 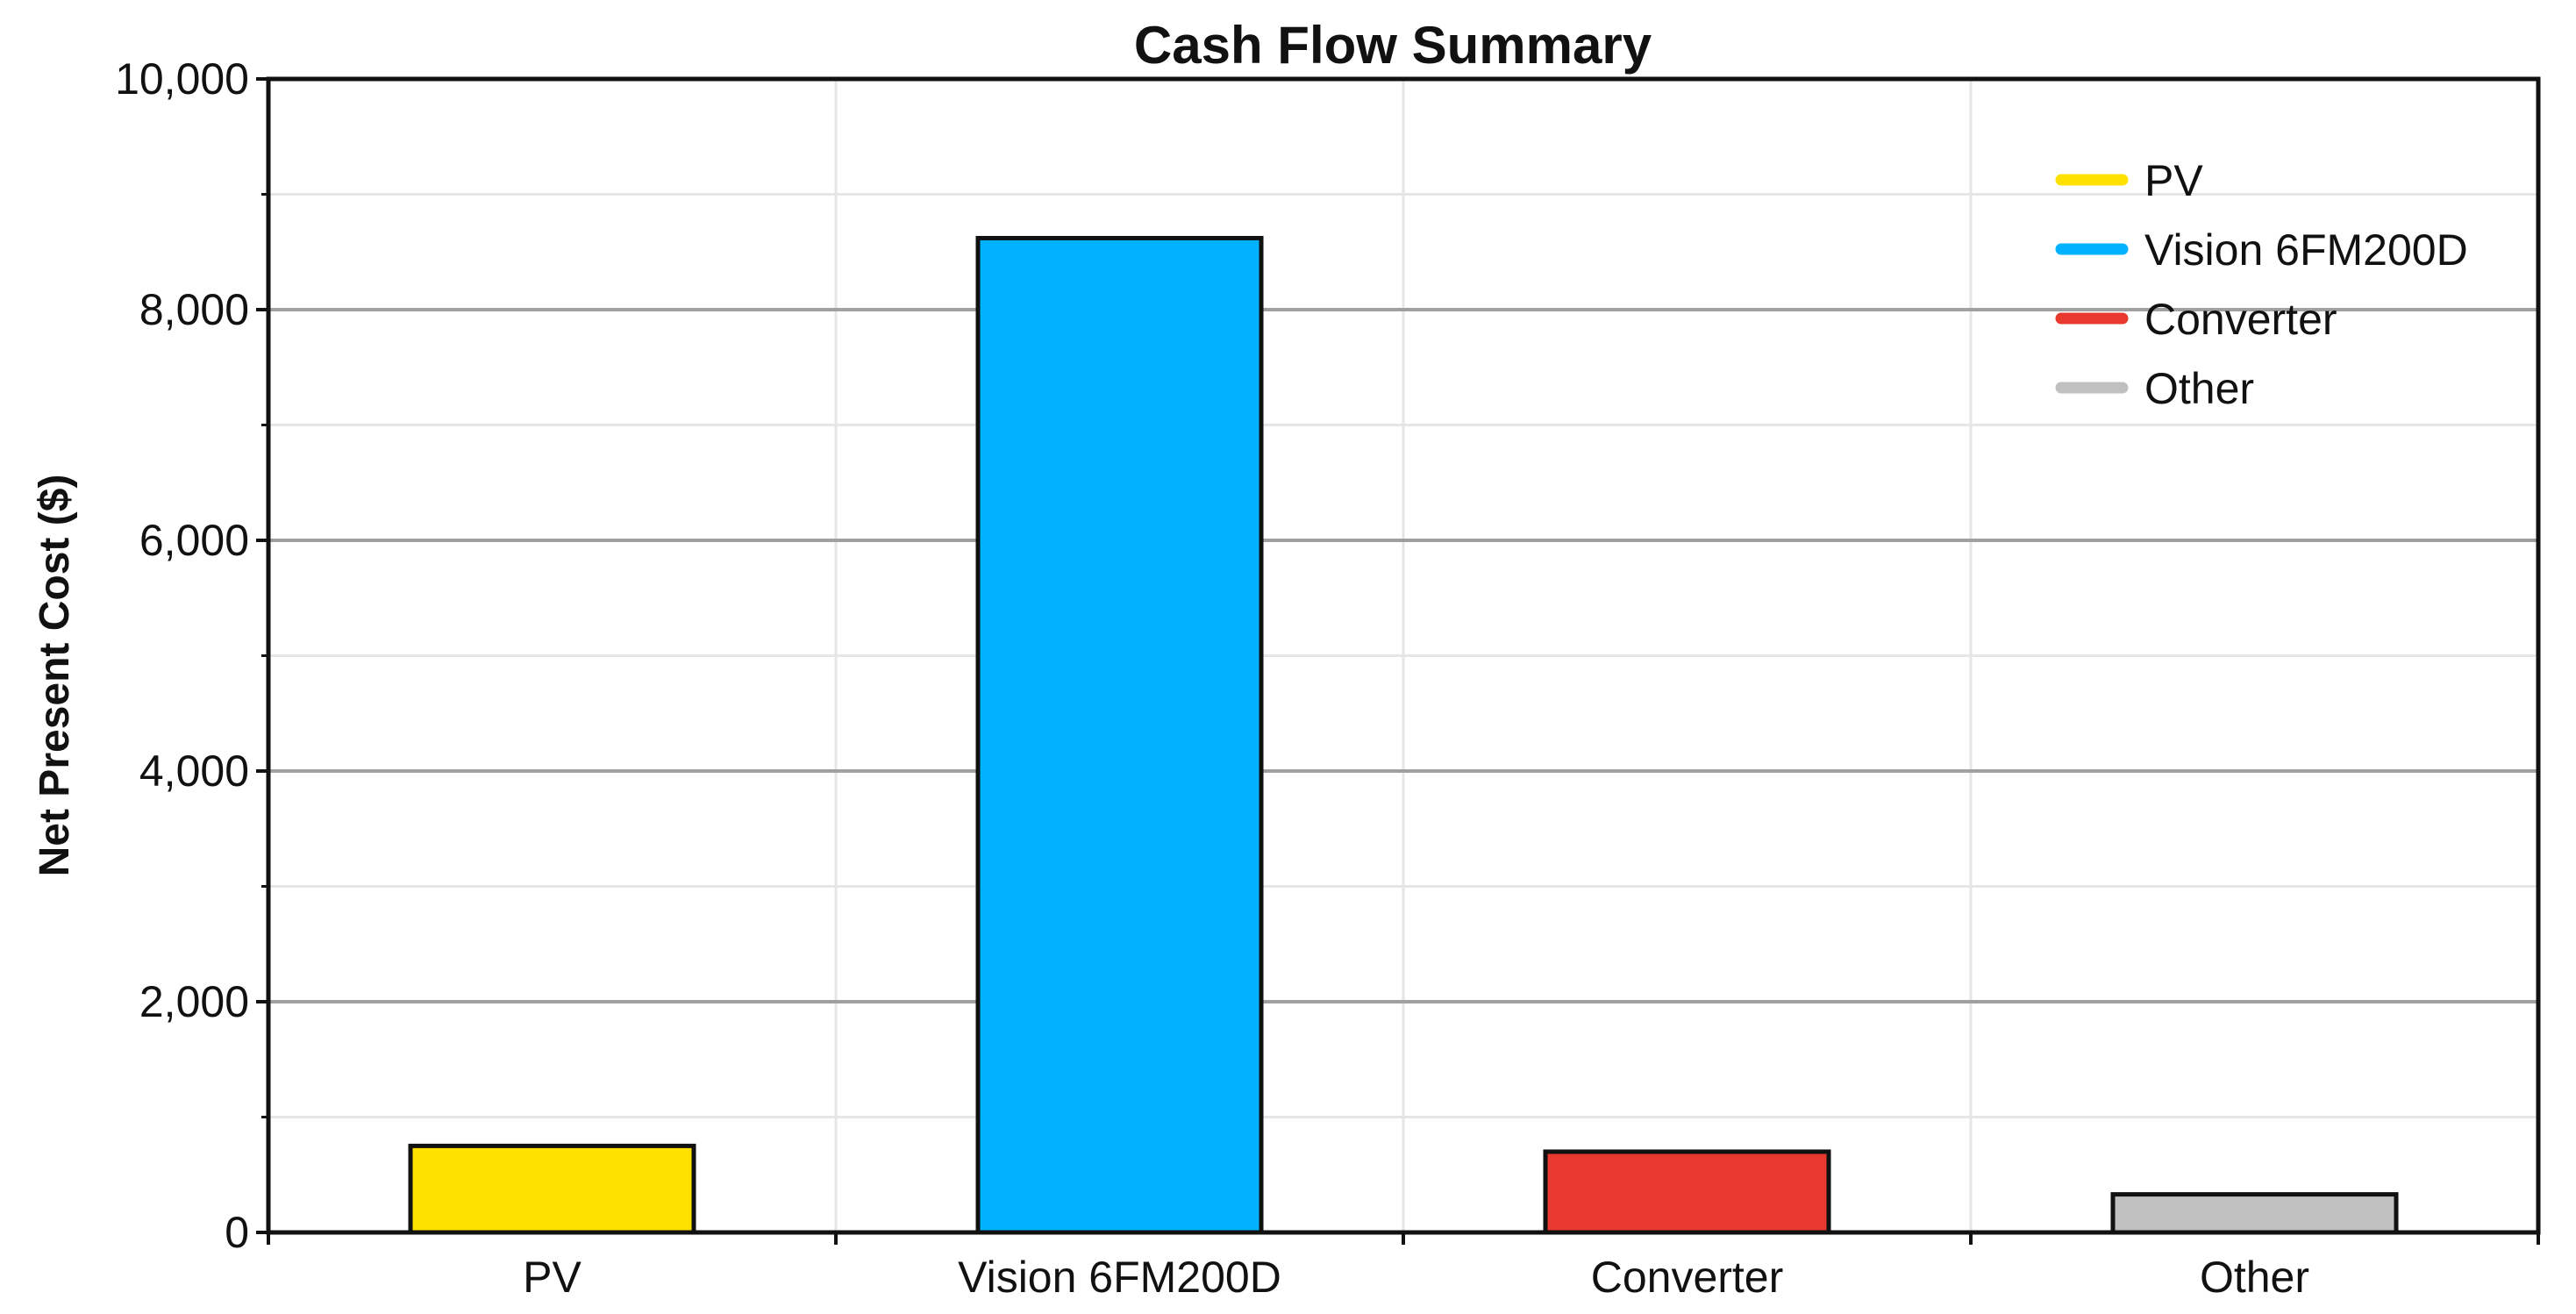 I want to click on y-tick-label: 2,000, so click(x=194, y=1001).